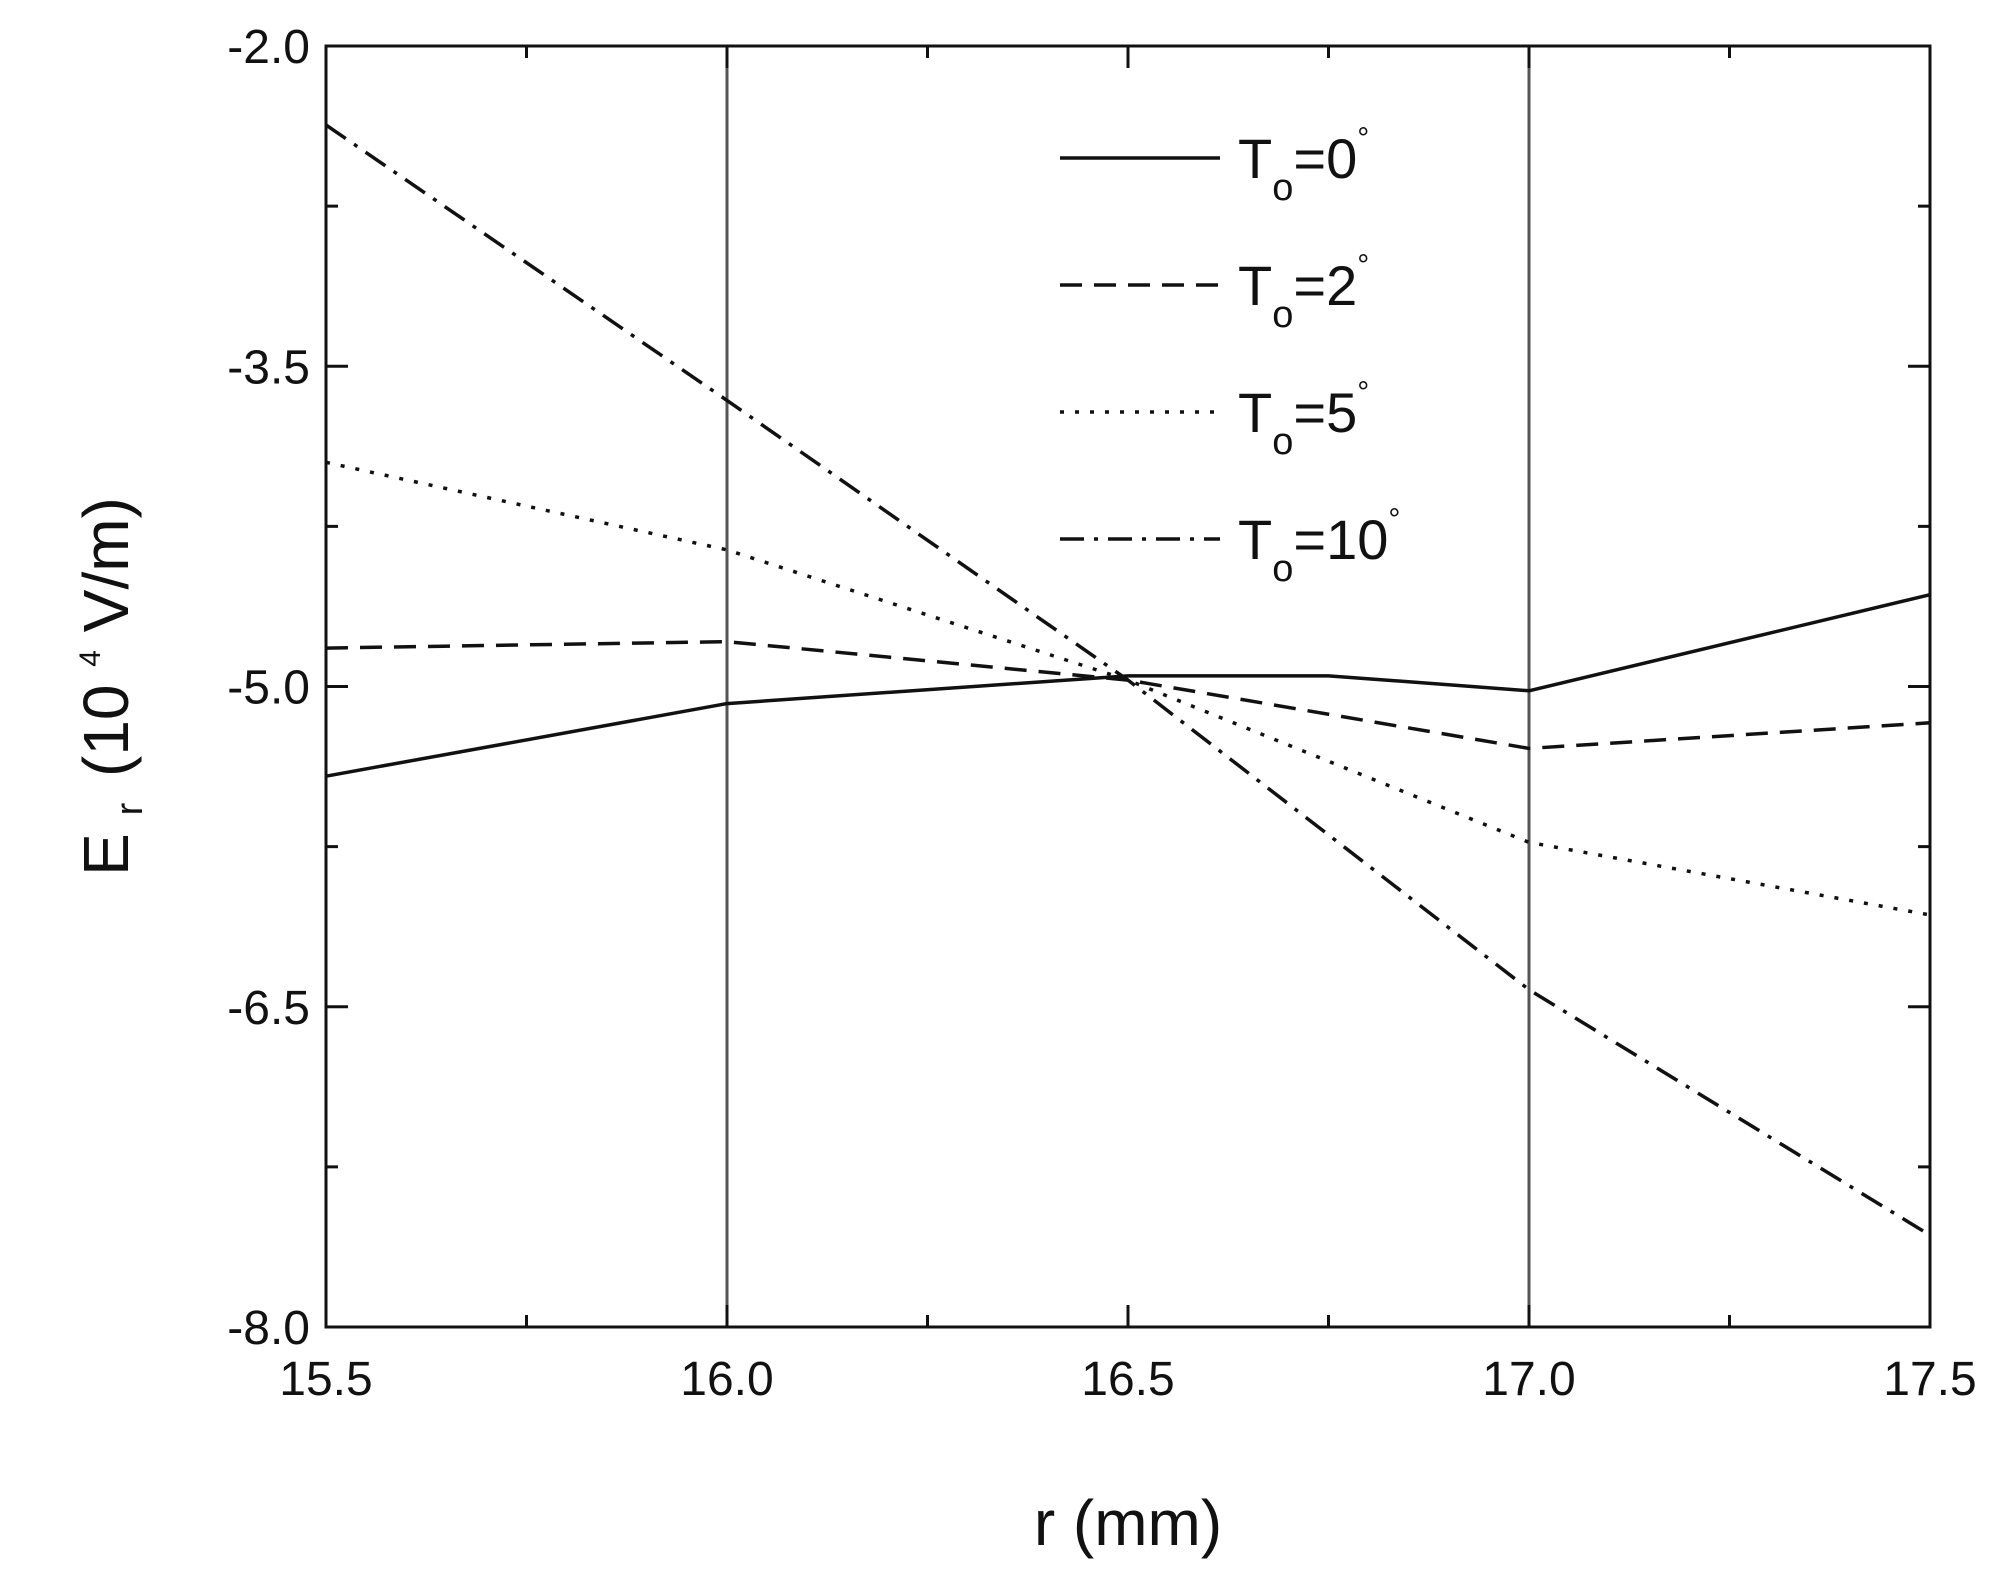 Image resolution: width=2002 pixels, height=1582 pixels. I want to click on x-tick-label: 16.5, so click(1127, 1379).